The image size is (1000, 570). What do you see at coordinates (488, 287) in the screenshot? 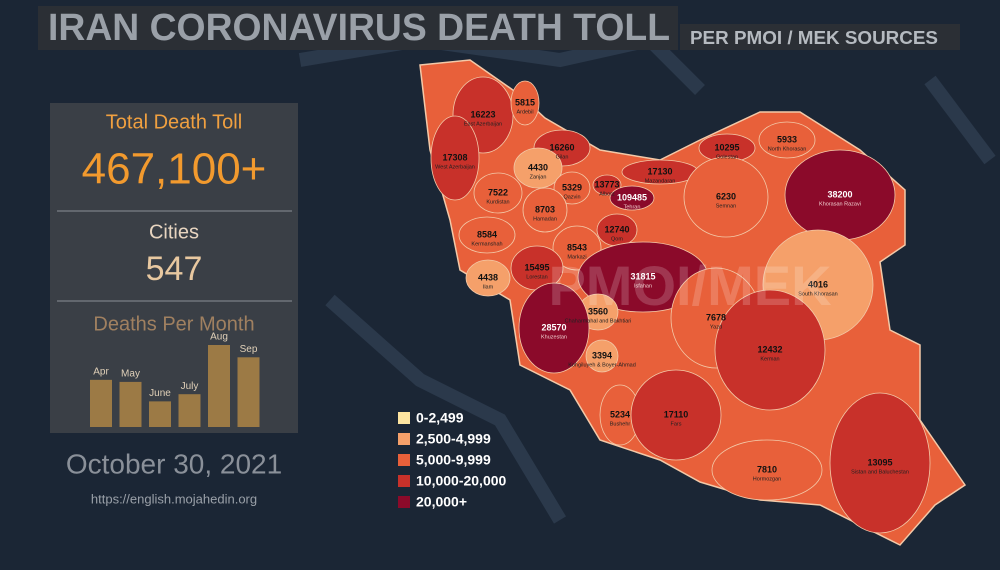
I see `province-name: Ilam` at bounding box center [488, 287].